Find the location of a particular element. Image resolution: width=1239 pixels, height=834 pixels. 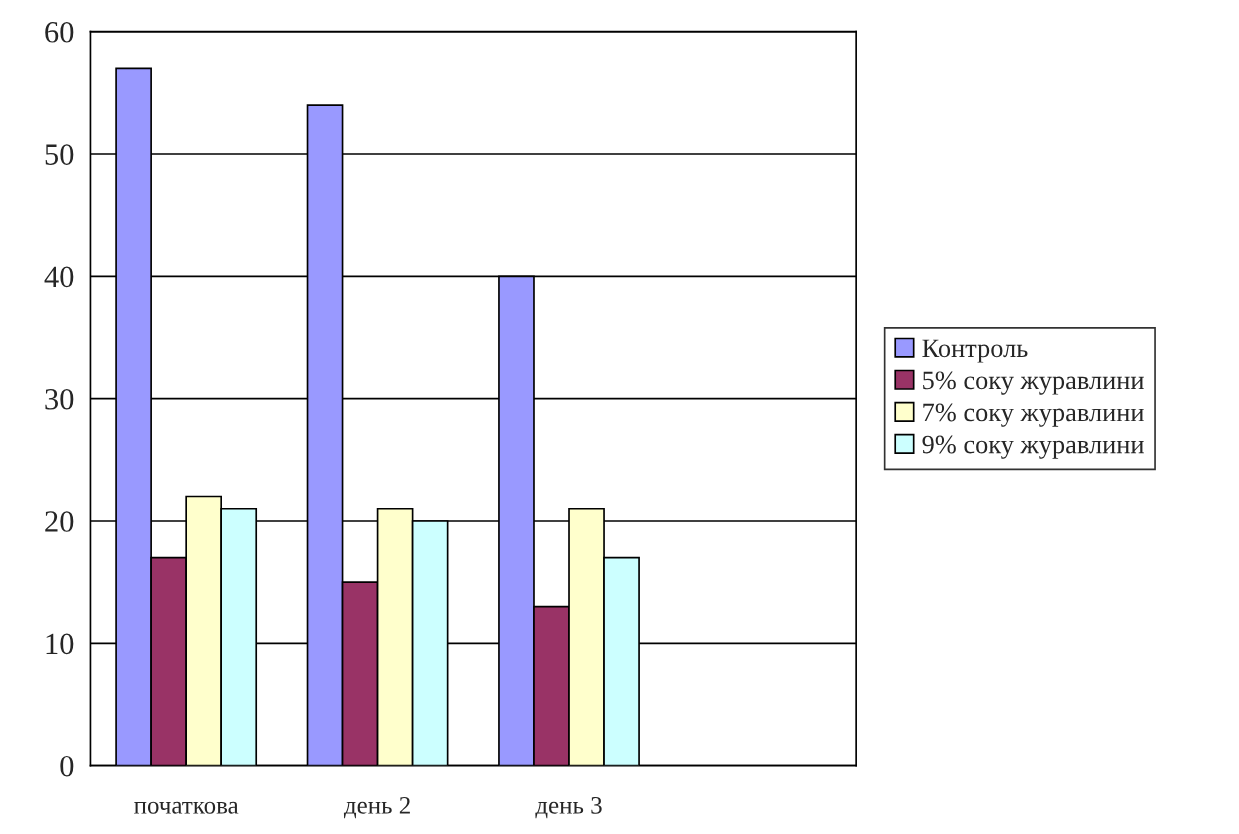

y-tick-label: 10 is located at coordinates (60, 644).